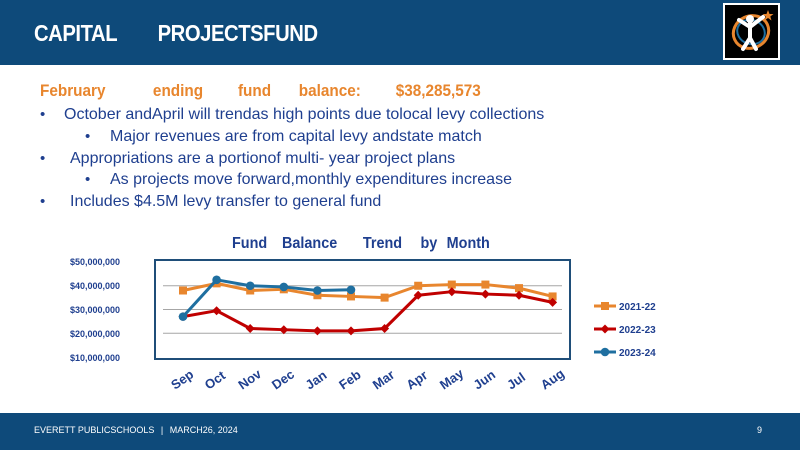 The image size is (800, 450). I want to click on x-tick-label: Jan, so click(316, 379).